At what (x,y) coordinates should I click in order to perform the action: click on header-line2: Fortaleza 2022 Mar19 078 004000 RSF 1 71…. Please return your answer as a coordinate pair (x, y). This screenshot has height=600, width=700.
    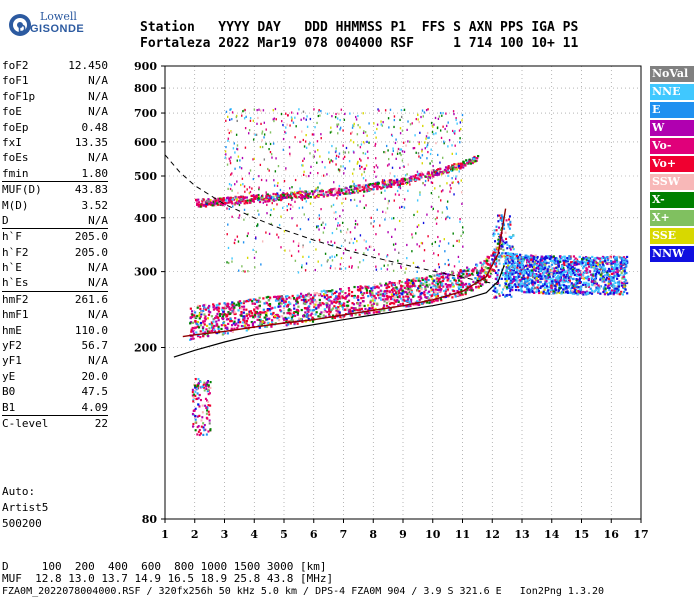
    Looking at the image, I should click on (359, 43).